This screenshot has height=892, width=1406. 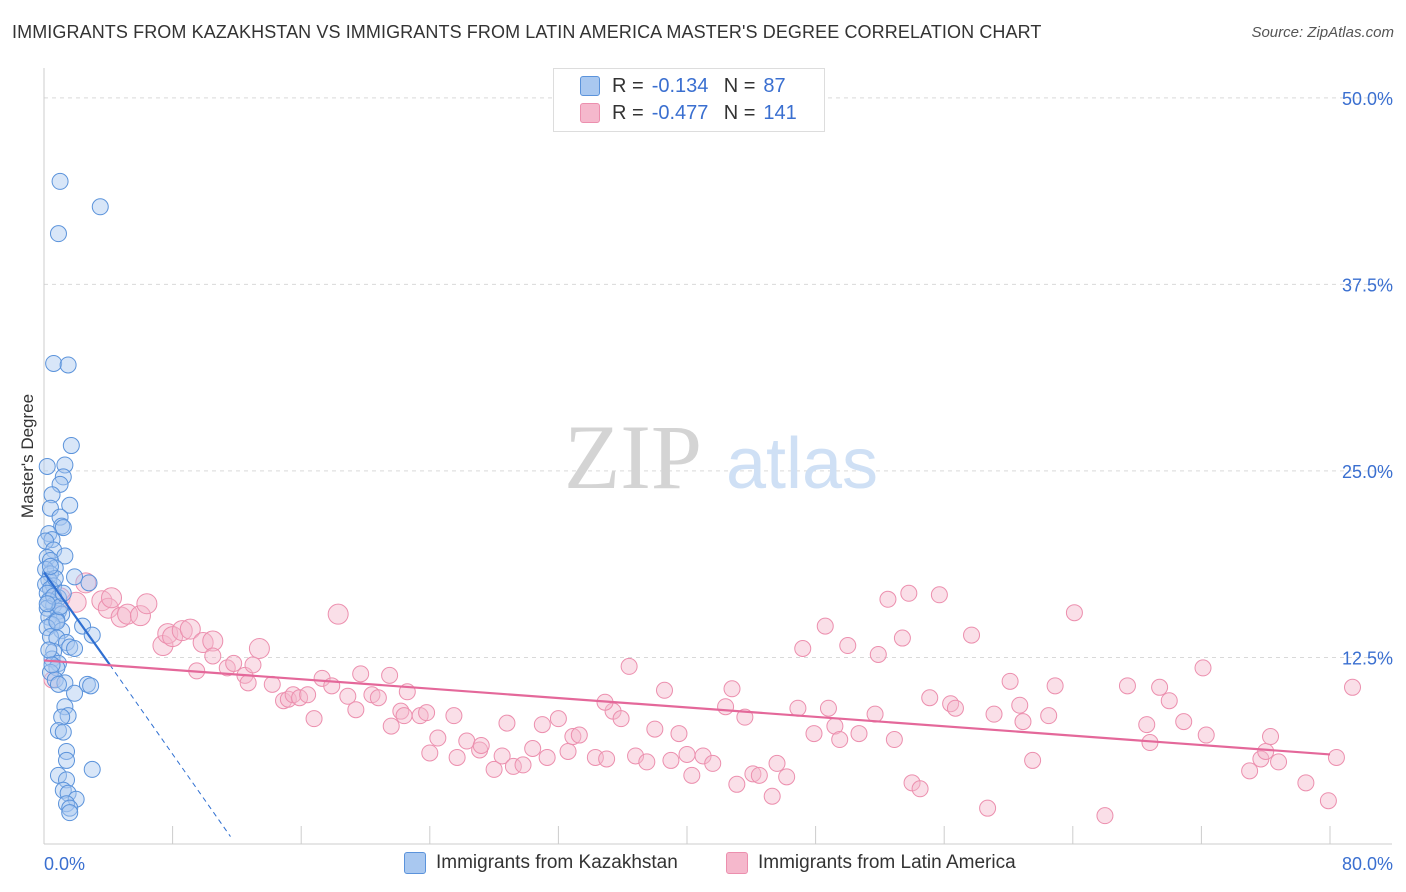 I want to click on bottom-legend-swatch-blue, so click(x=415, y=863).